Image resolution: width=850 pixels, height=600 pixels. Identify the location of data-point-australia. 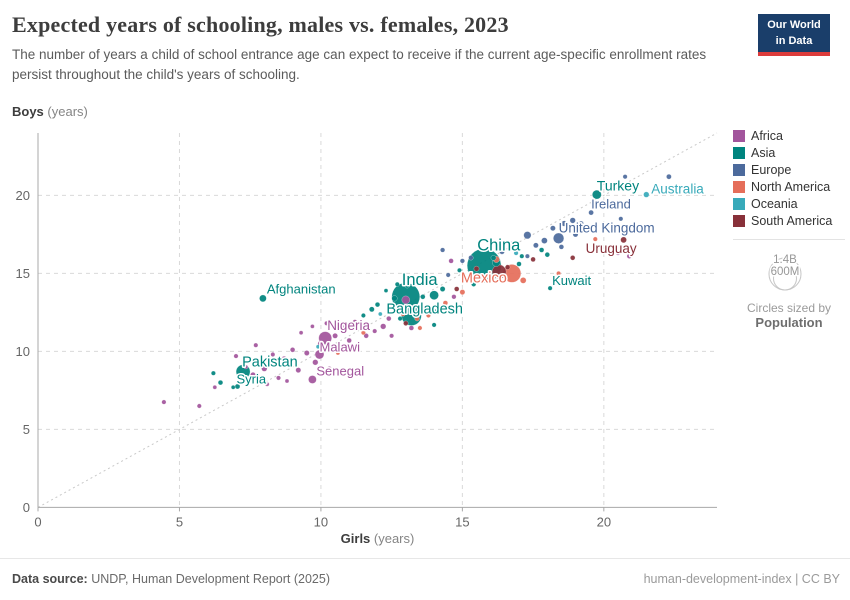
(646, 194).